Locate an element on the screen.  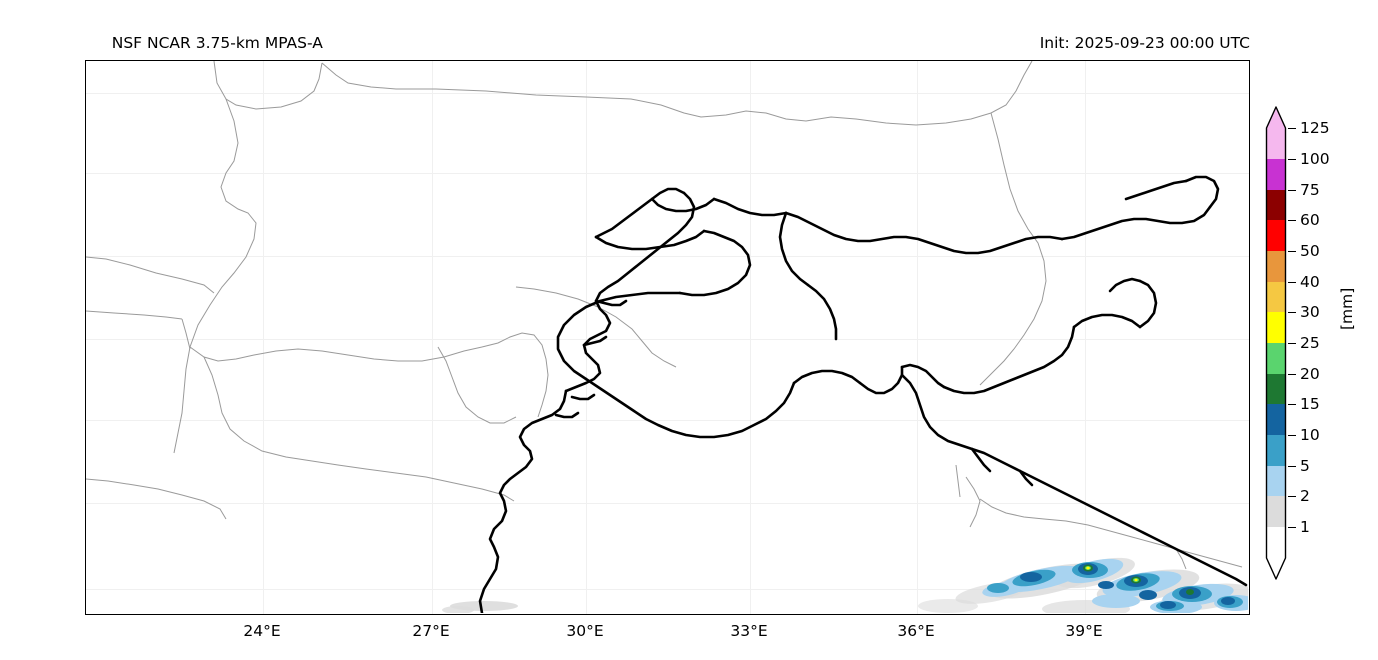
colorbar-over-arrow is located at coordinates (1276, 117).